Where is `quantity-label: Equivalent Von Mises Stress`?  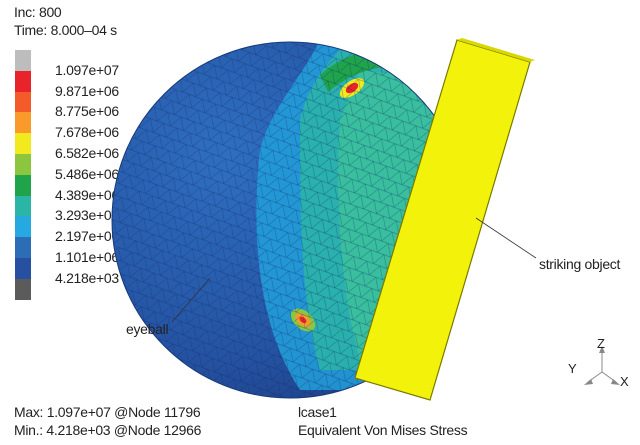 quantity-label: Equivalent Von Mises Stress is located at coordinates (383, 430).